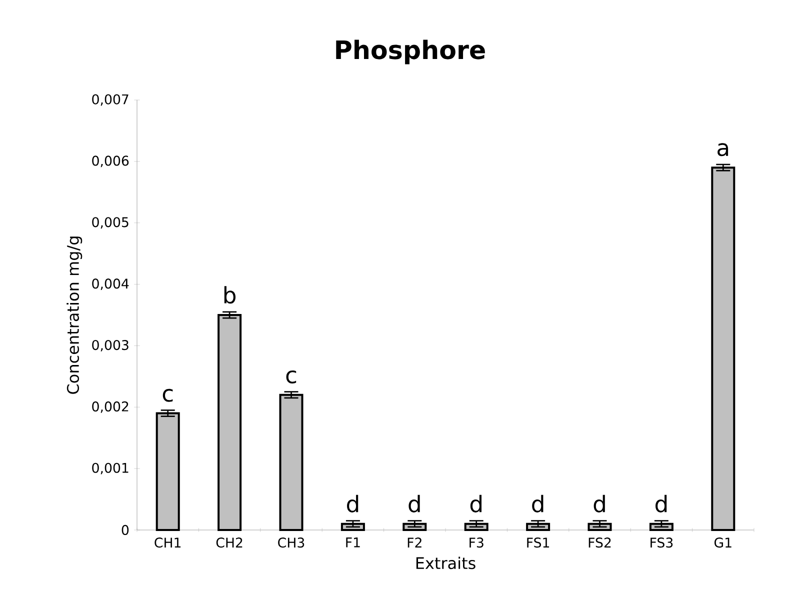  I want to click on x-tick-label: CH2, so click(229, 543).